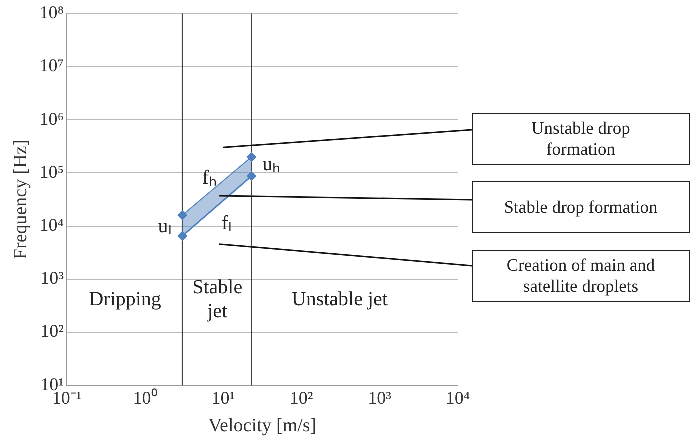 The height and width of the screenshot is (446, 696). What do you see at coordinates (52, 172) in the screenshot?
I see `y-tick-label: 10⁵` at bounding box center [52, 172].